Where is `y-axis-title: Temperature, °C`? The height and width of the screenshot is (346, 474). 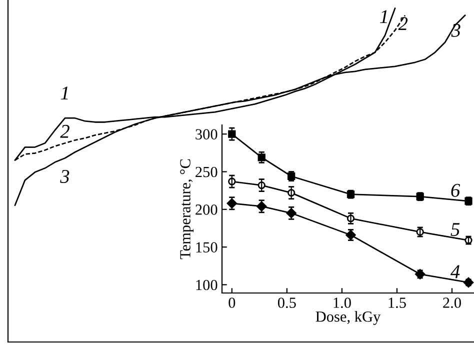 y-axis-title: Temperature, °C is located at coordinates (187, 209).